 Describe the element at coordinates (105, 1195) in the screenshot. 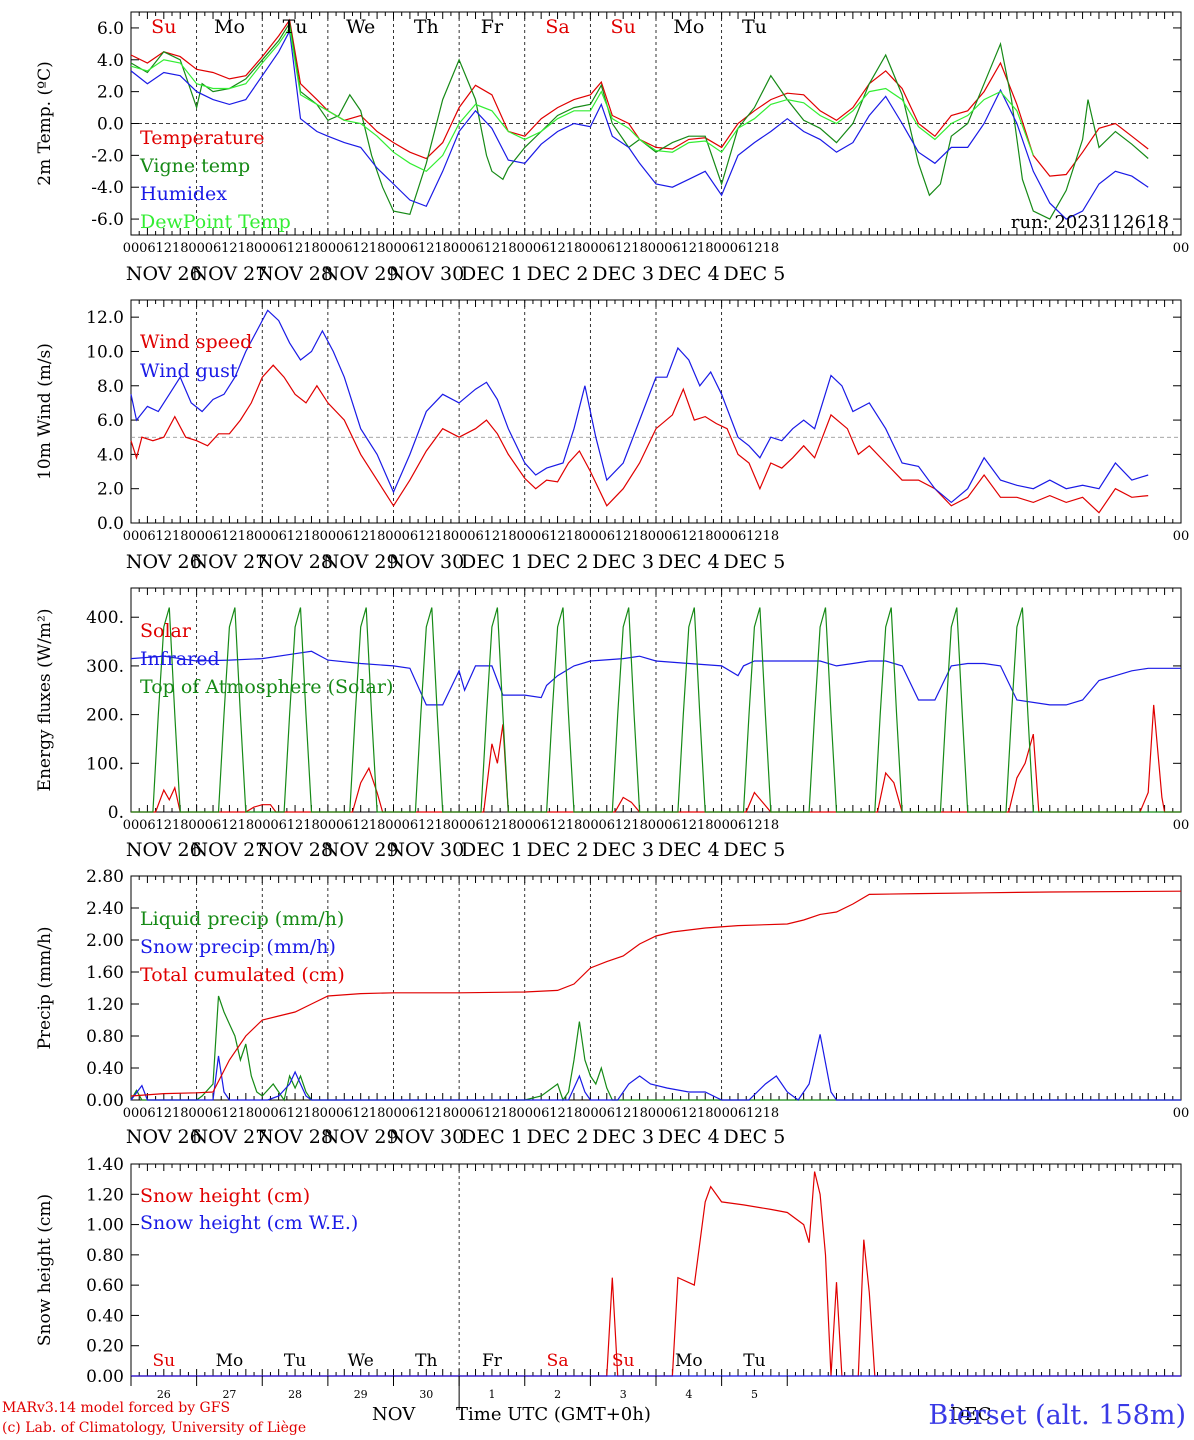

I see `y-tick-label: 1.20` at that location.